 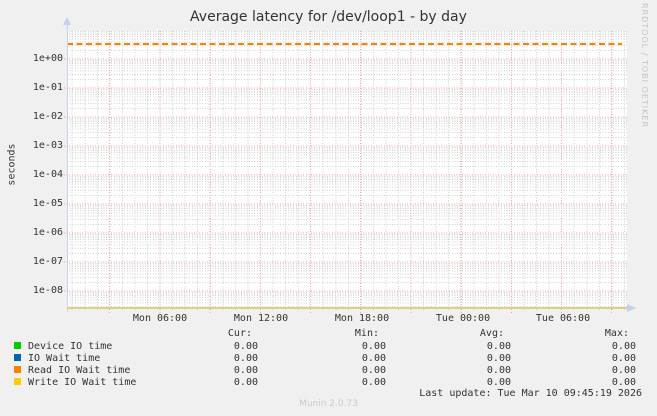 I want to click on legend-label: IO Wait time, so click(x=64, y=358).